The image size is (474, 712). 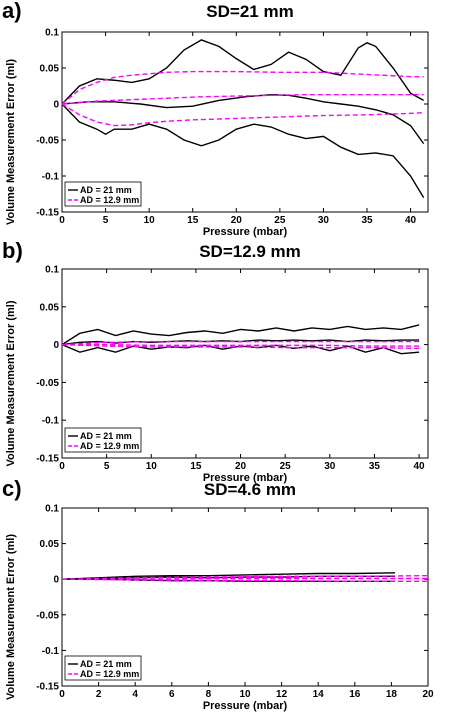 What do you see at coordinates (209, 694) in the screenshot?
I see `x-tick-label: 8` at bounding box center [209, 694].